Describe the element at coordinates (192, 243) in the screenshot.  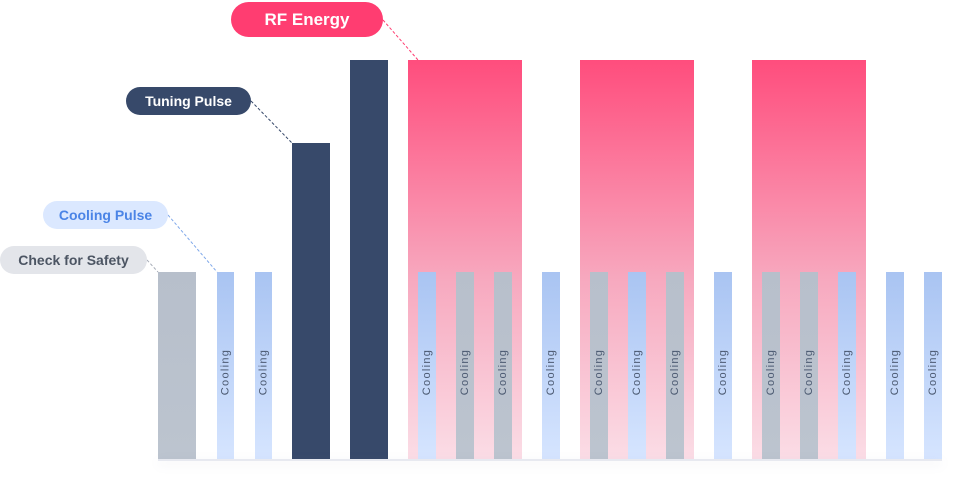
I see `cooling-leader-line` at that location.